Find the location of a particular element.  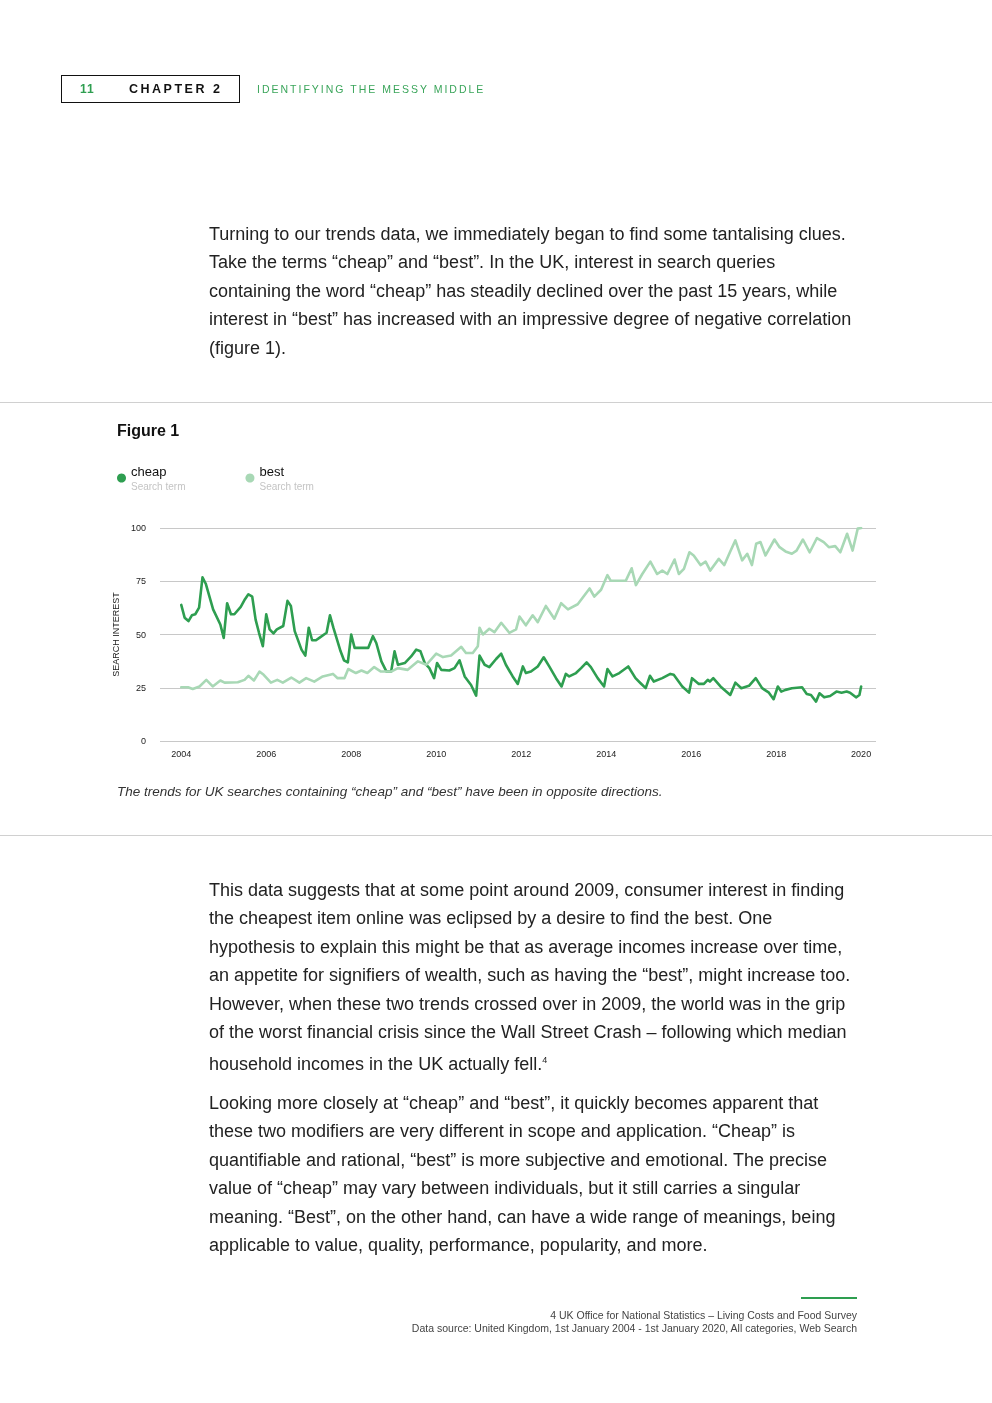

x-tick-label: 2018 is located at coordinates (776, 753).